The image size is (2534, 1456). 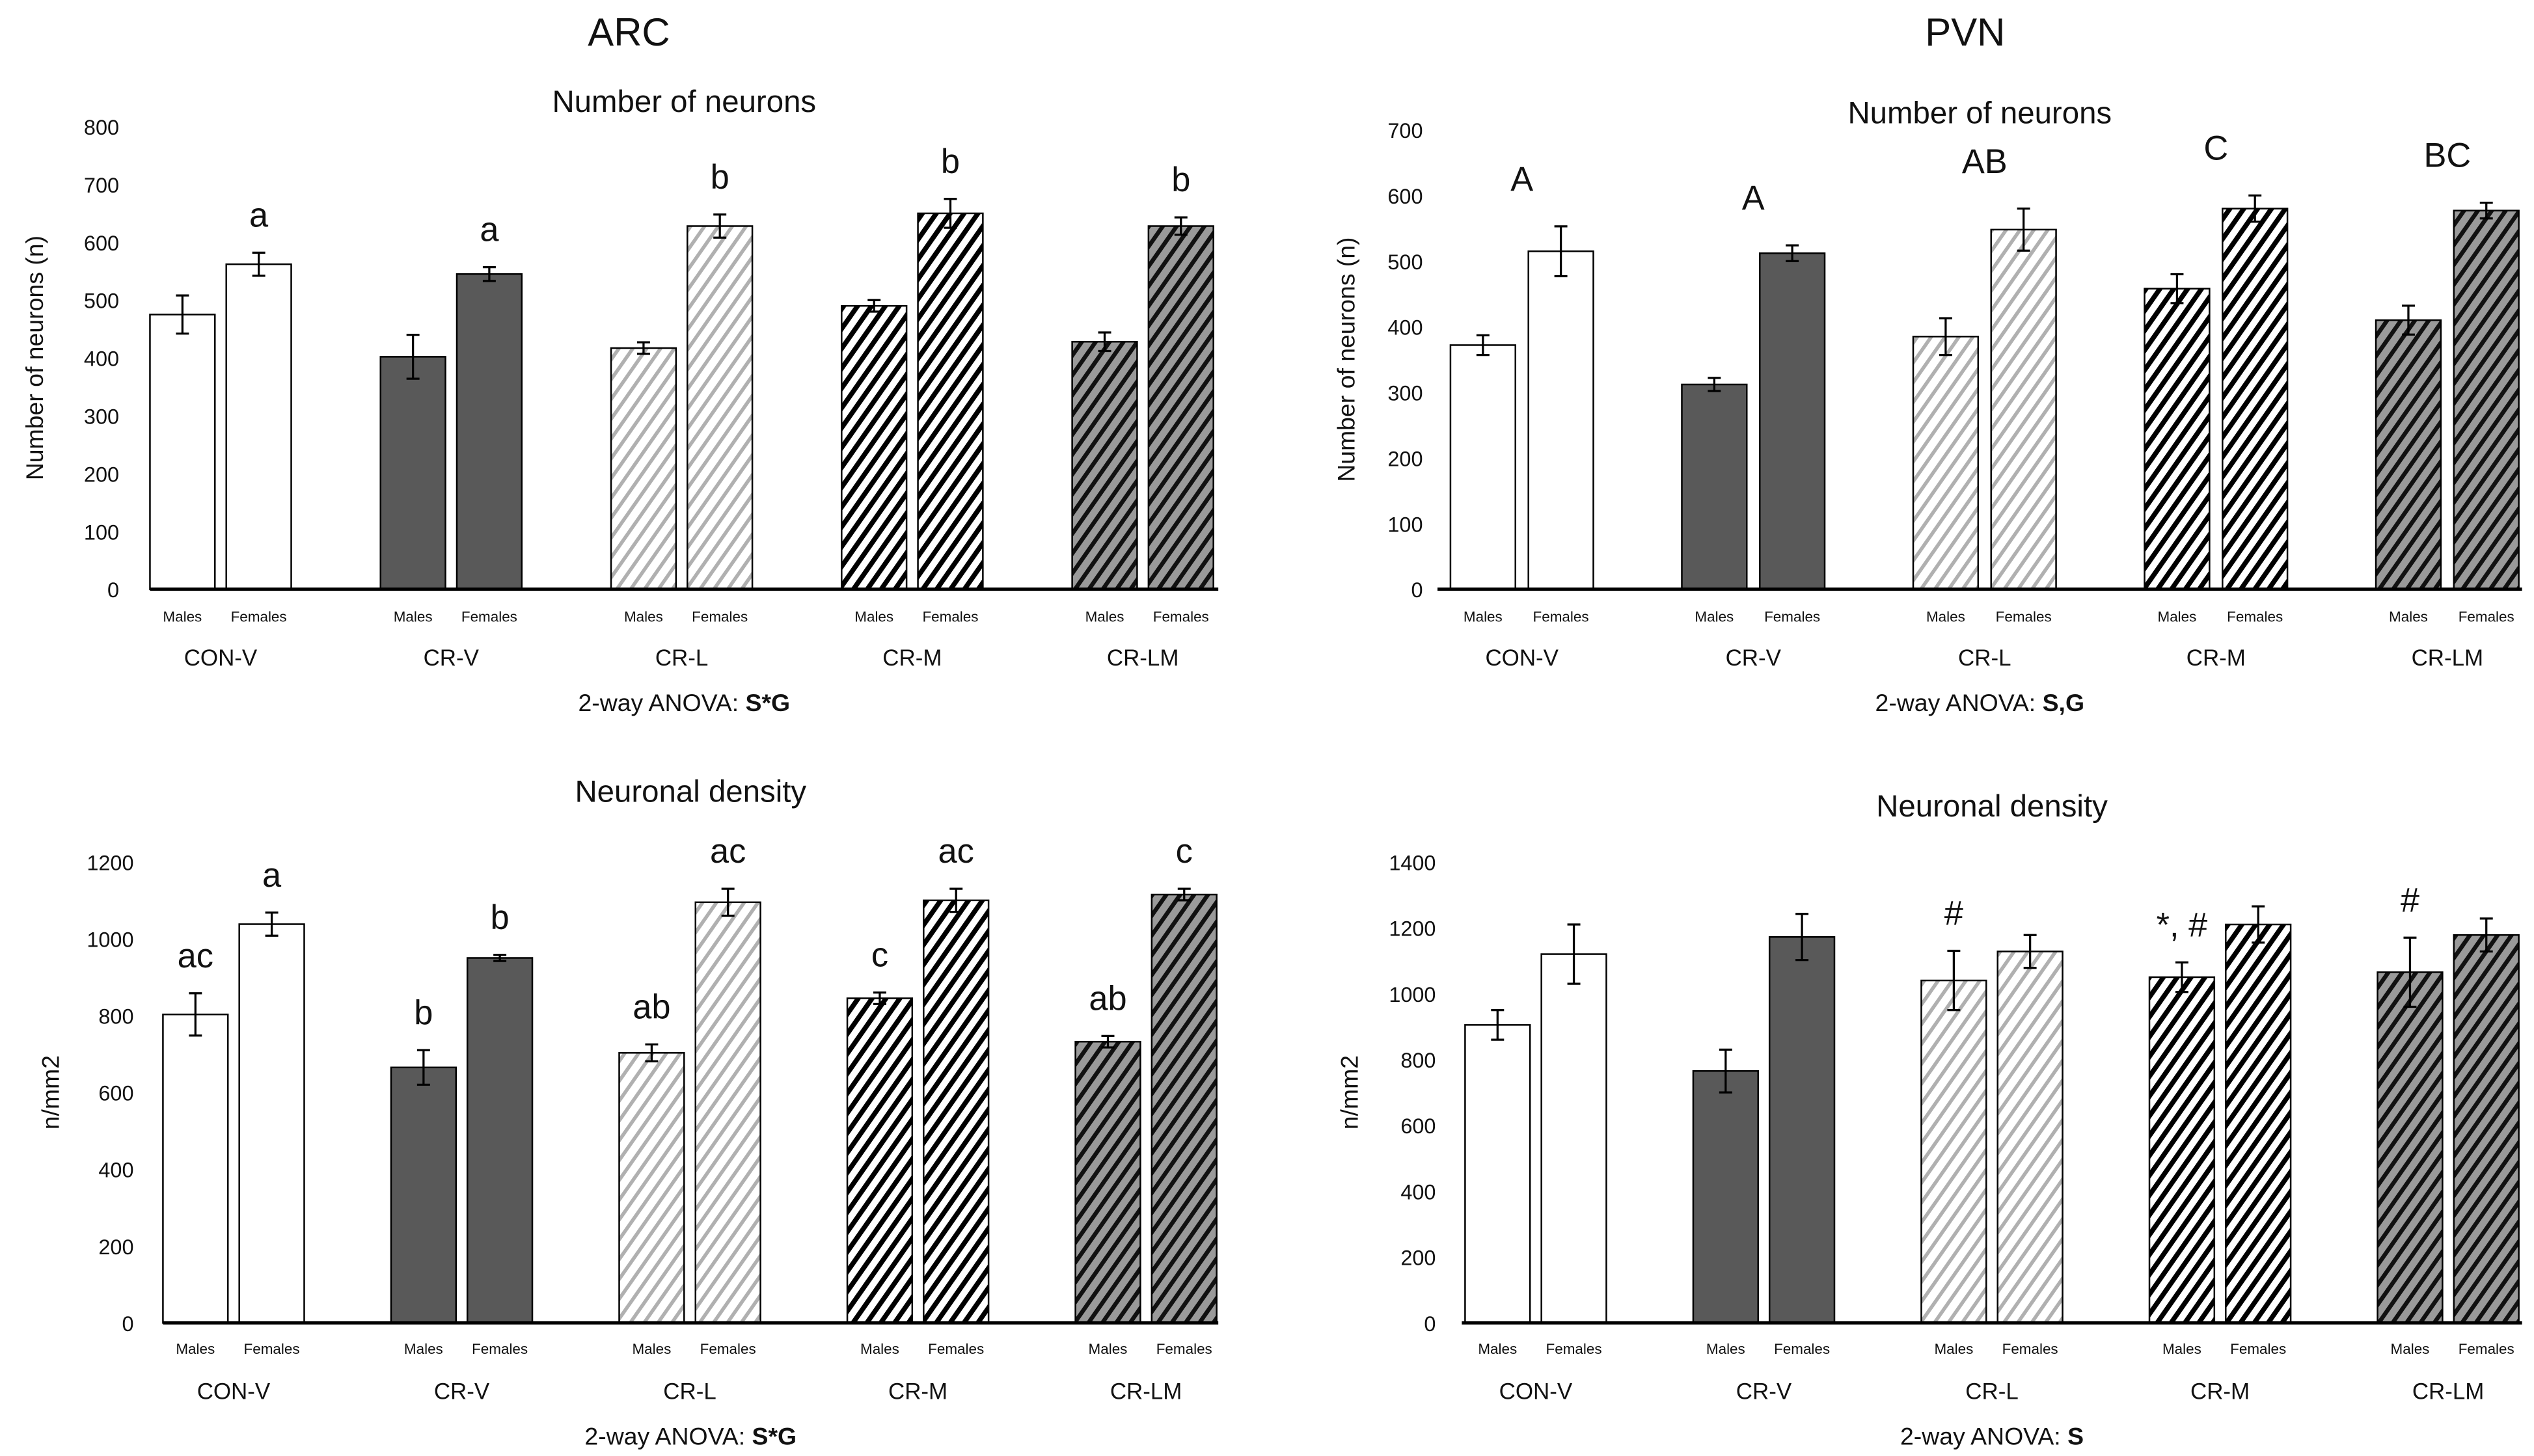 What do you see at coordinates (115, 1017) in the screenshot?
I see `y-tick-label: 800` at bounding box center [115, 1017].